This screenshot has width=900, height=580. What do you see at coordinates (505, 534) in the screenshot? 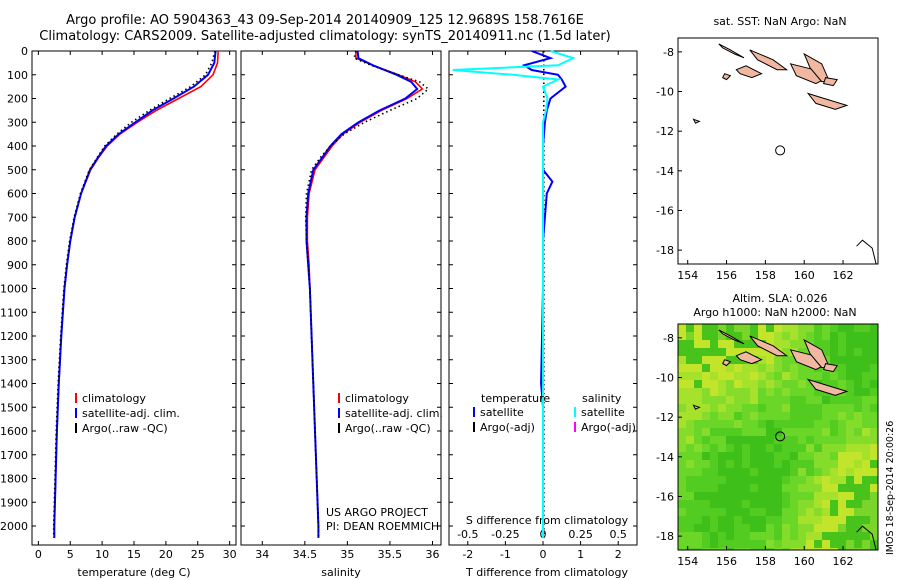
I see `salinity-difference-tick: -0.25` at bounding box center [505, 534].